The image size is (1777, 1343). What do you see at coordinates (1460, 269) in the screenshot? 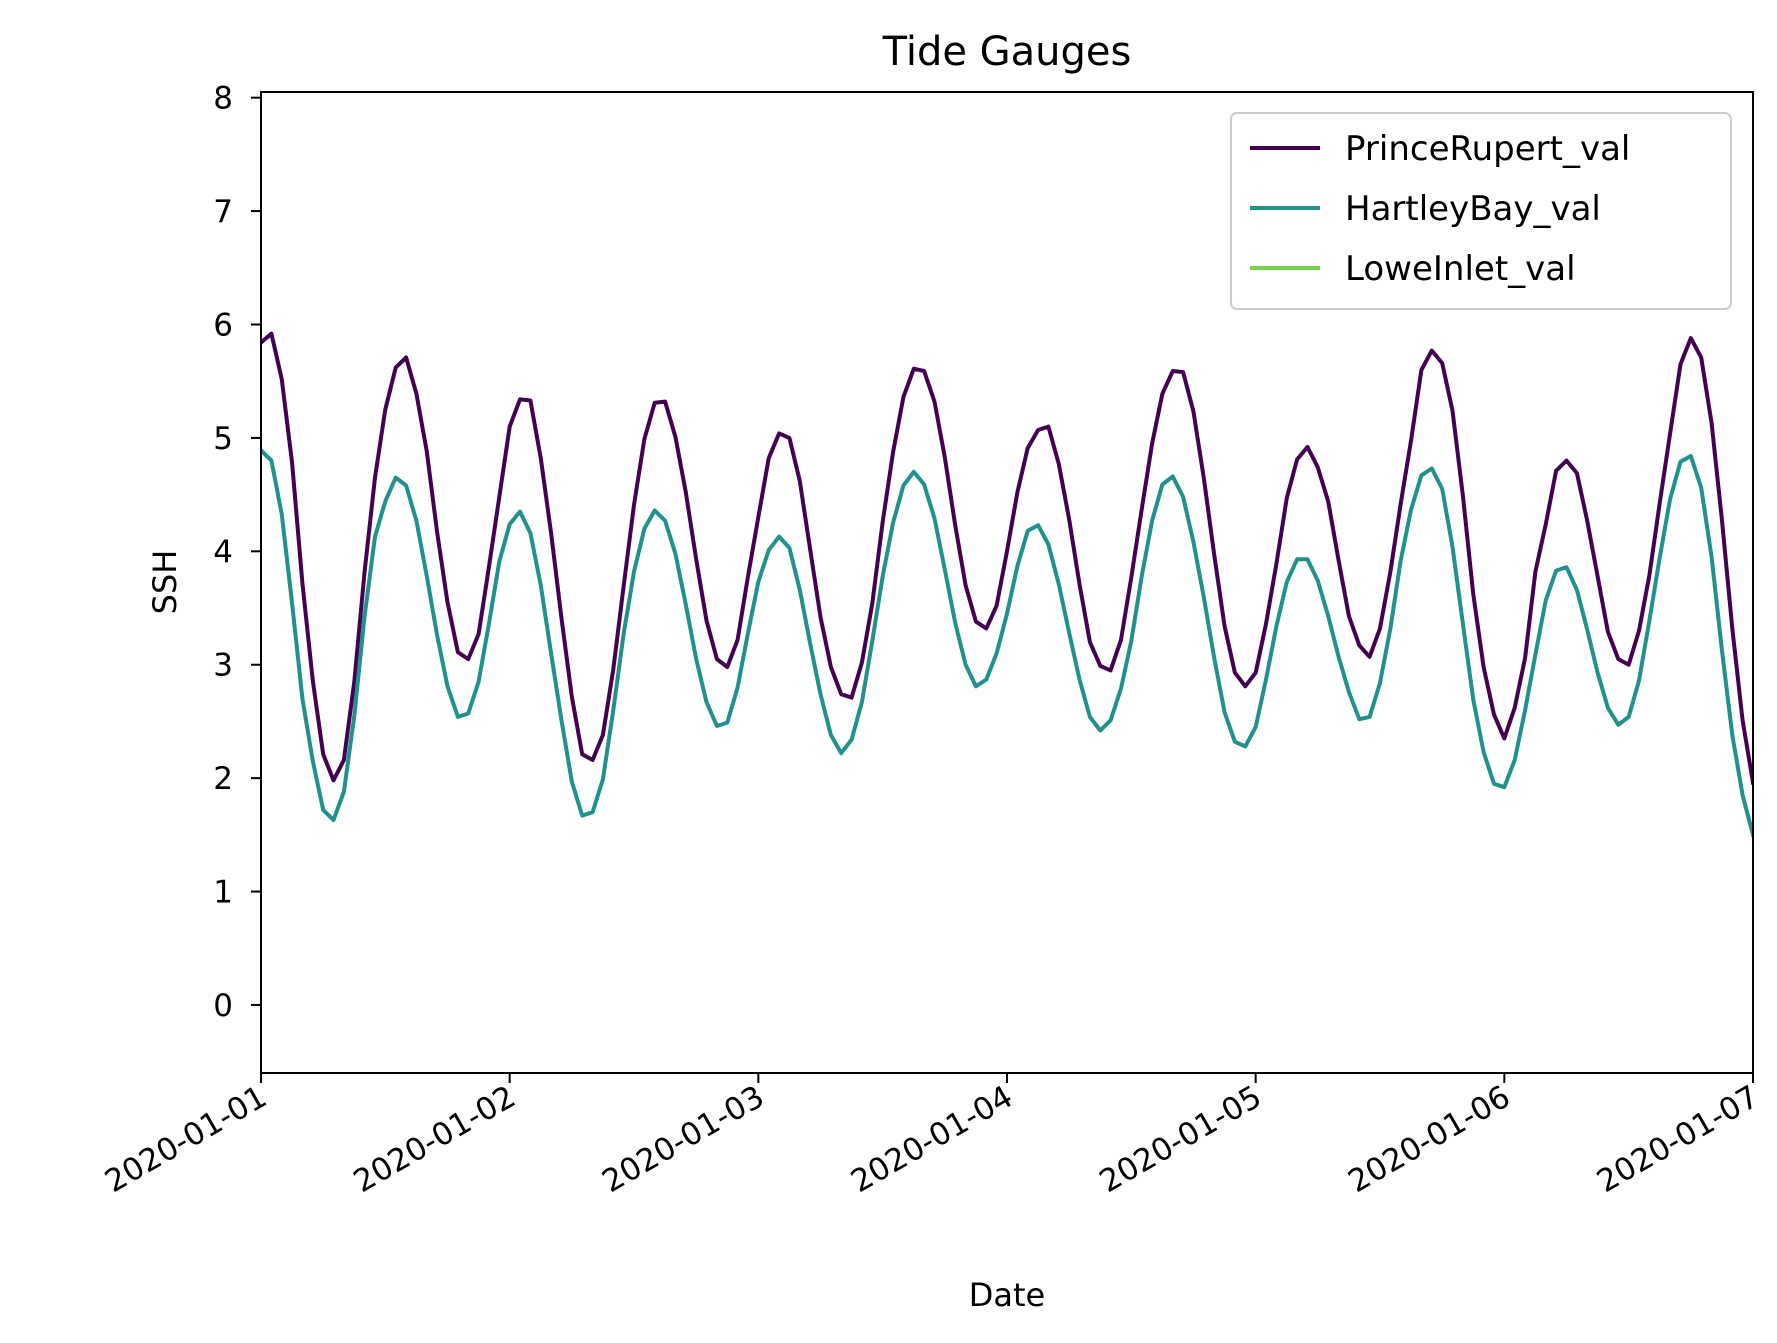
I see `legend-label-2: LoweInlet_val` at bounding box center [1460, 269].